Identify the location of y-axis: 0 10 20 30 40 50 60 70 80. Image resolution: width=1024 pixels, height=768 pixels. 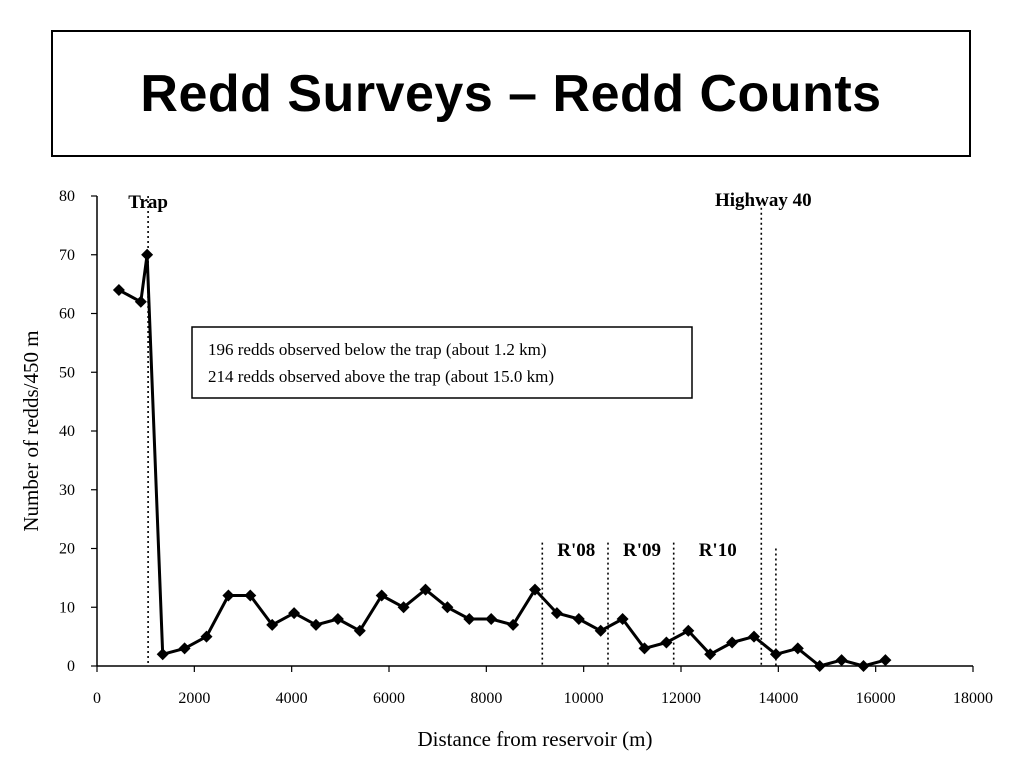
(78, 431).